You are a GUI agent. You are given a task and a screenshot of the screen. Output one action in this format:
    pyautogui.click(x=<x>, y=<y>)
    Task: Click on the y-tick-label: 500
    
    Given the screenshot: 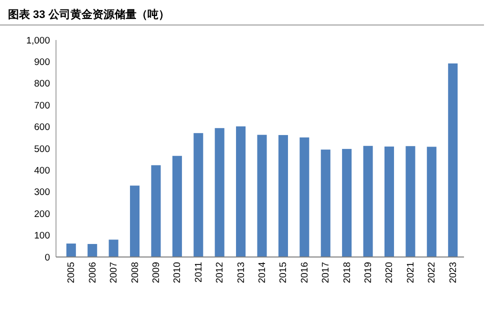 What is the action you would take?
    pyautogui.click(x=42, y=149)
    